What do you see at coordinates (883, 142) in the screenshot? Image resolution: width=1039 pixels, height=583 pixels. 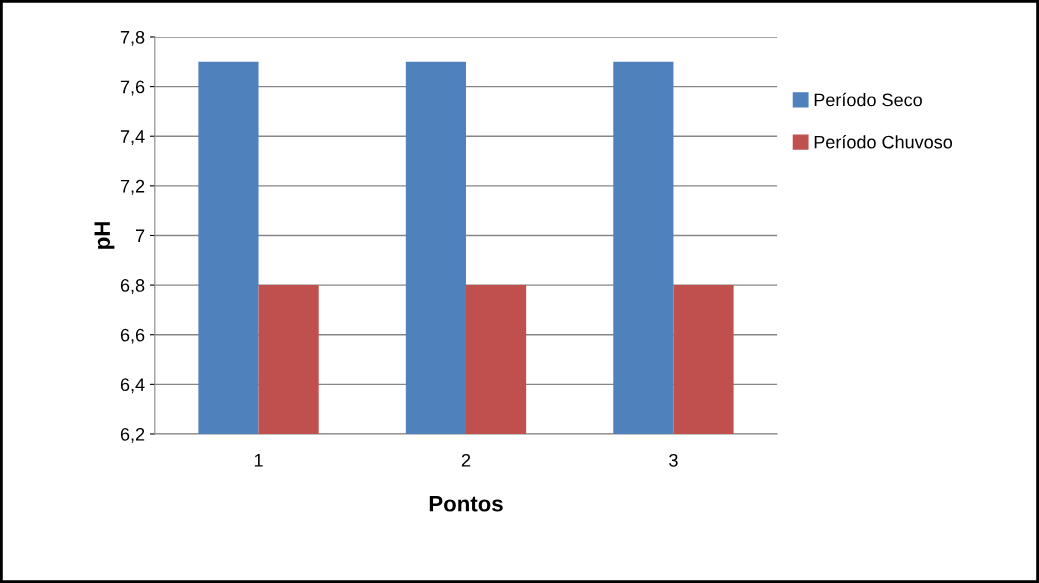 I see `legend-label: Período Chuvoso` at bounding box center [883, 142].